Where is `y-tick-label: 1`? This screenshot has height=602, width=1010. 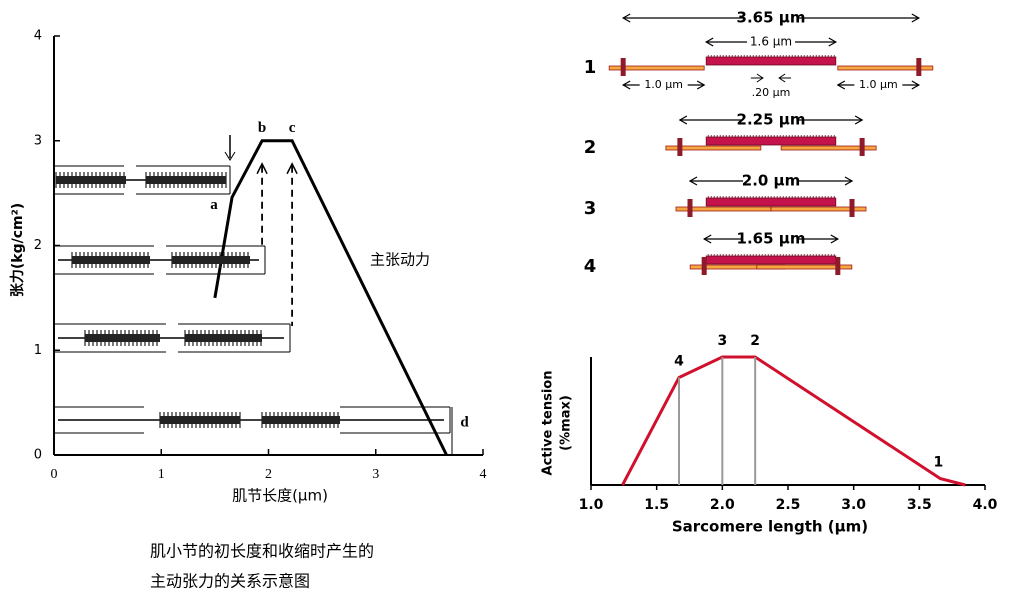 y-tick-label: 1 is located at coordinates (38, 350).